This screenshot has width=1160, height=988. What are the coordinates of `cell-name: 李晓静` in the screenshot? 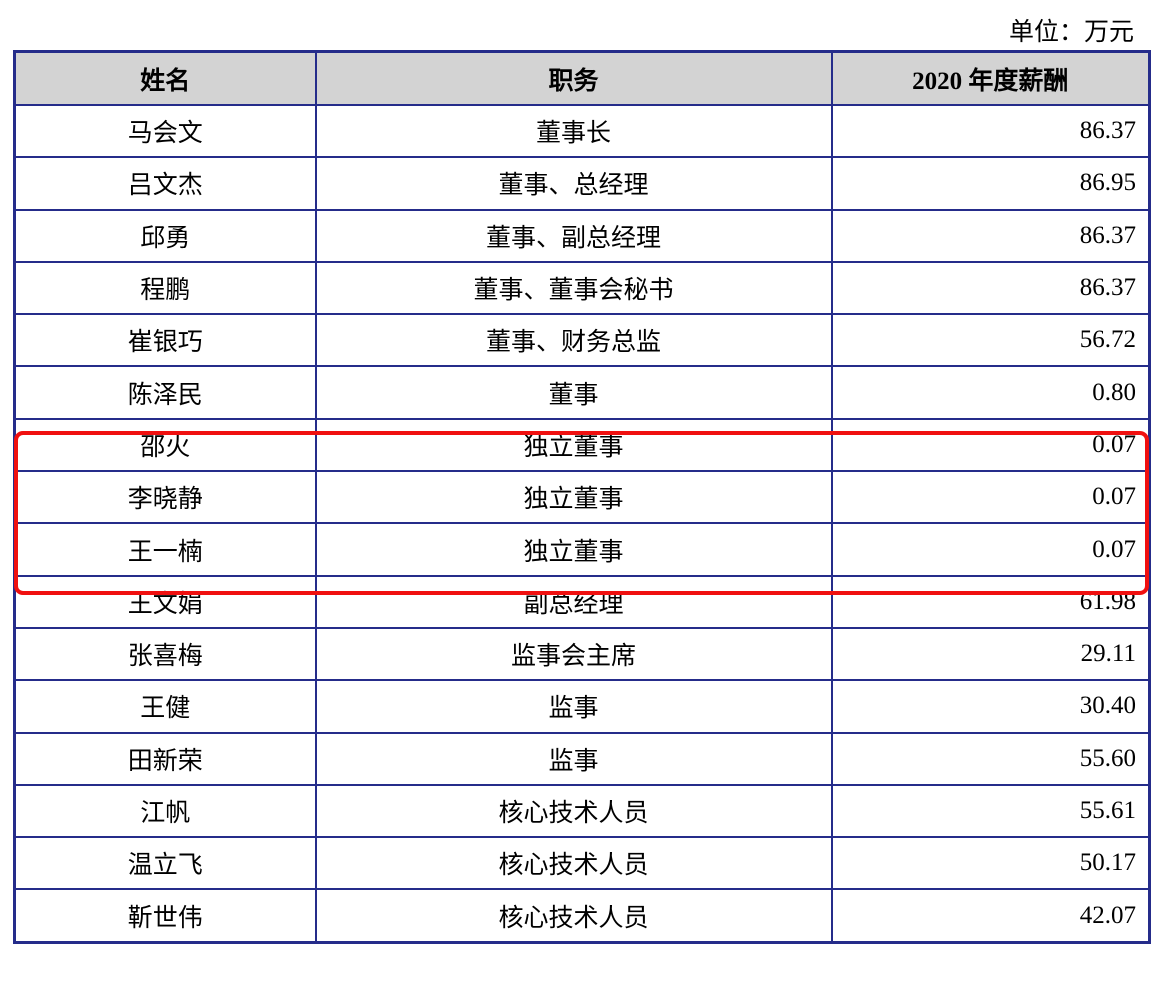 It's located at (165, 497).